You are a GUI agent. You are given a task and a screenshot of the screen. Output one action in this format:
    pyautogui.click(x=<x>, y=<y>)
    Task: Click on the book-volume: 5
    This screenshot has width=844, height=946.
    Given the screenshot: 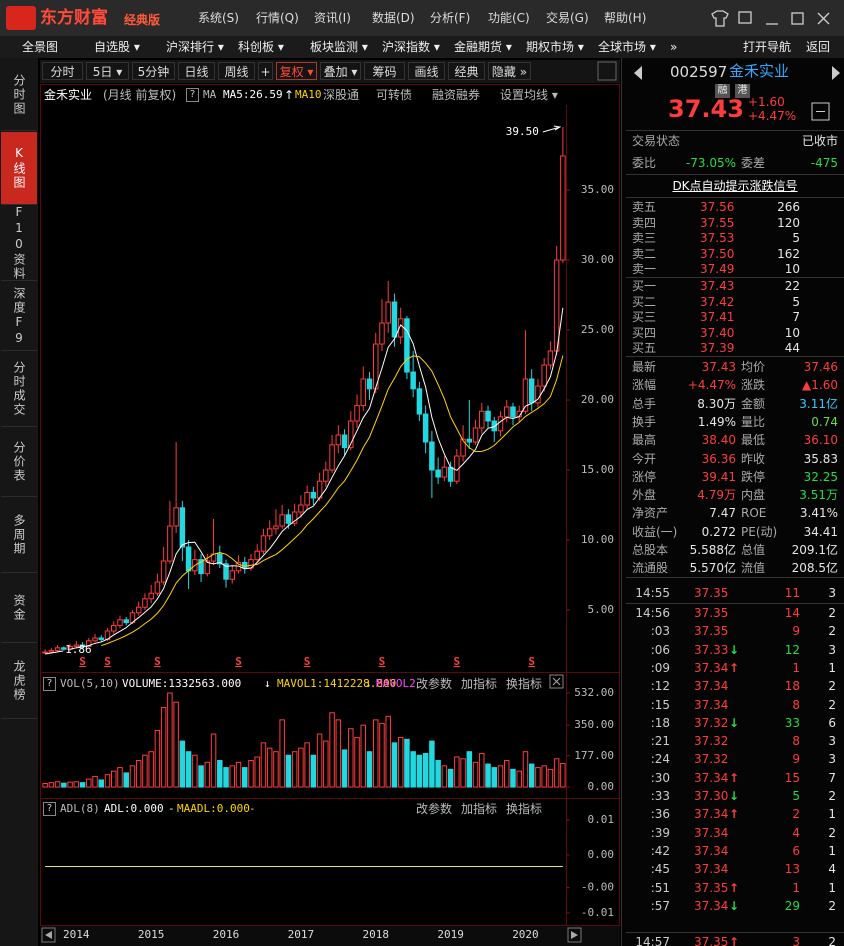 What is the action you would take?
    pyautogui.click(x=796, y=301)
    